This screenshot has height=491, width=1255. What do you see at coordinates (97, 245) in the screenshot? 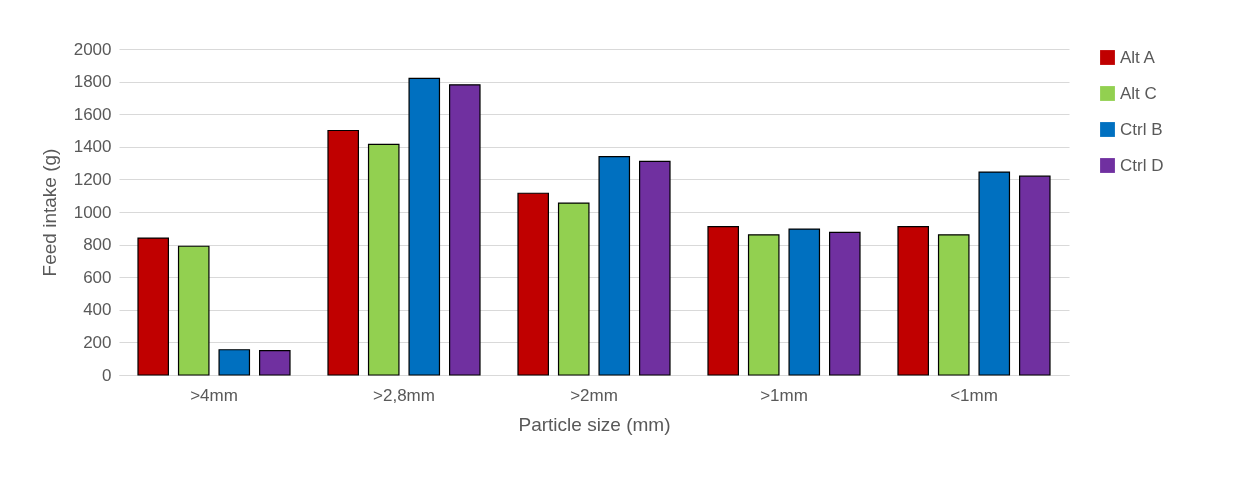
I see `y-tick-label: 800` at bounding box center [97, 245].